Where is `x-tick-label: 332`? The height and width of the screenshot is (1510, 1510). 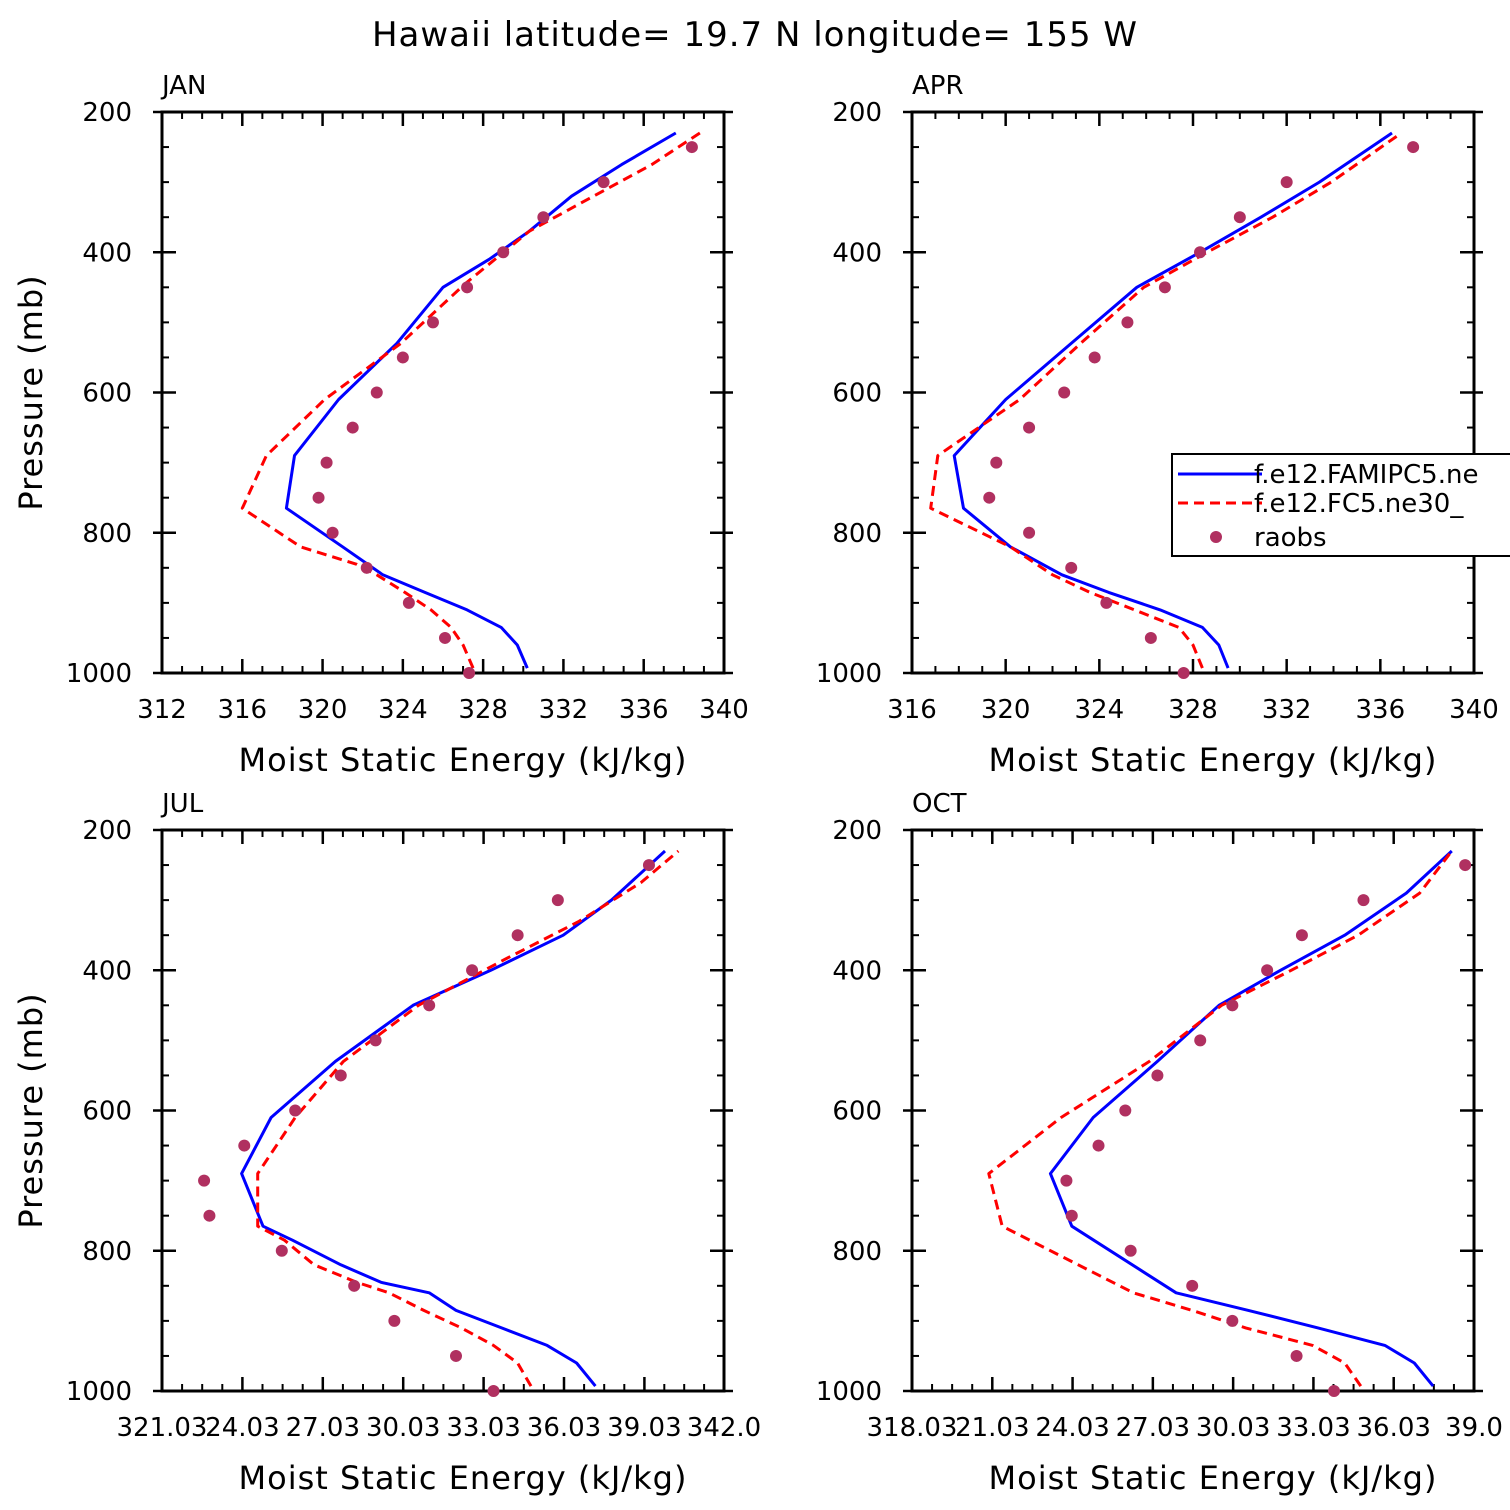 x-tick-label: 332 is located at coordinates (1287, 710).